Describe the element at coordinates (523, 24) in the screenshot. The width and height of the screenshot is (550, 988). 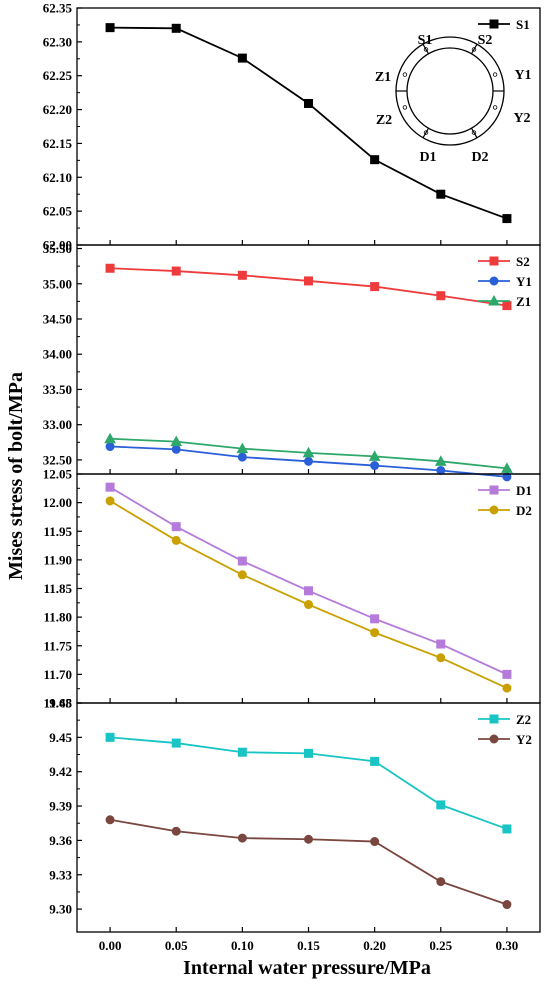
I see `legend-label-S1: S1` at that location.